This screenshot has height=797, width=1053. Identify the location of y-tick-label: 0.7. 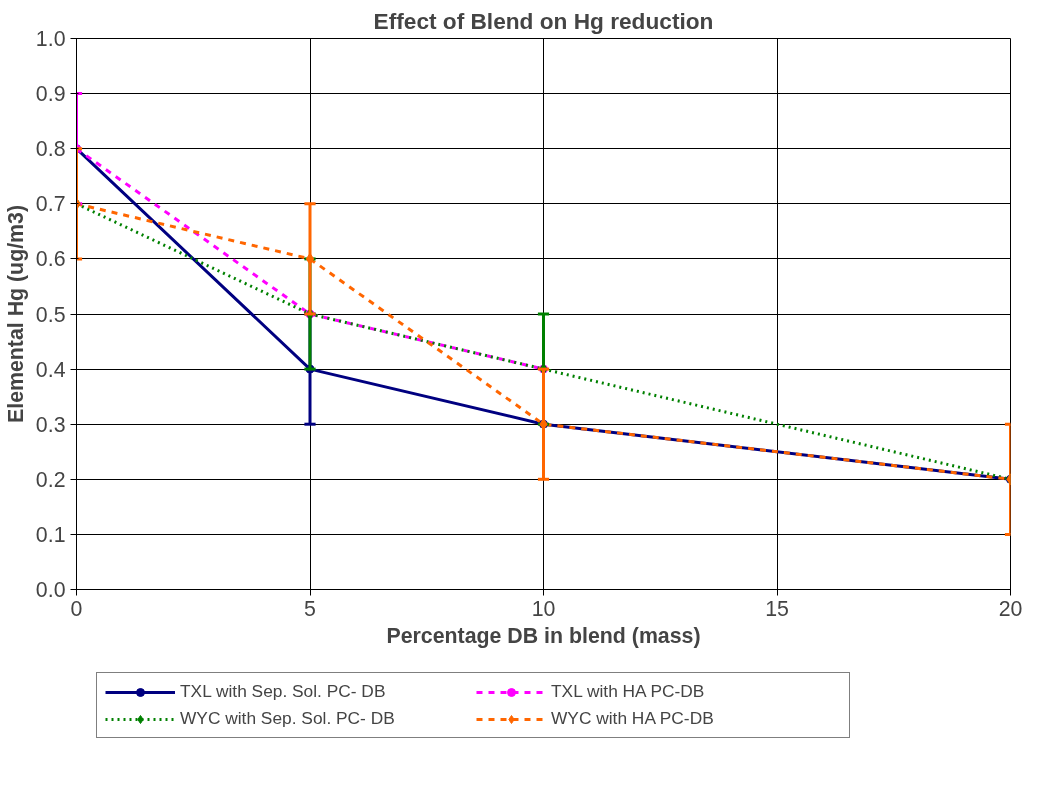
(50, 204).